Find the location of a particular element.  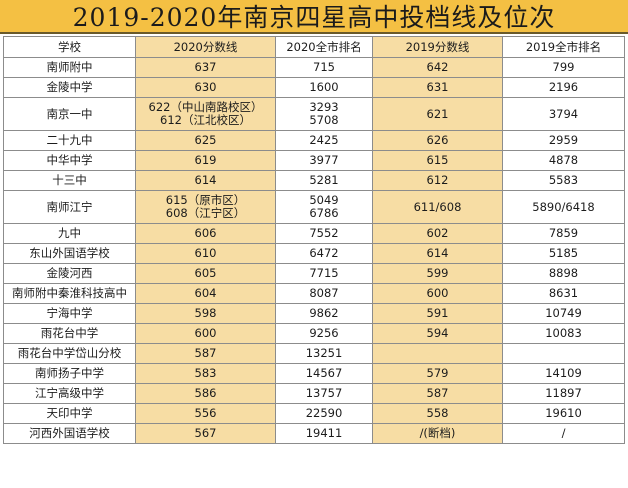

cell-score-2020-text: 604 is located at coordinates (205, 293).